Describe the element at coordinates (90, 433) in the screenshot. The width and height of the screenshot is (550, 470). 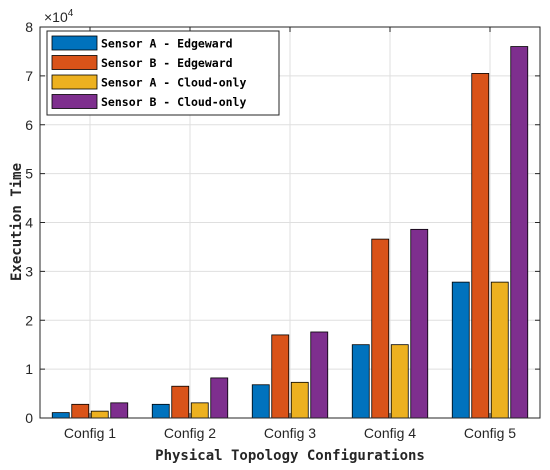
I see `x-tick-label: Config 1` at that location.